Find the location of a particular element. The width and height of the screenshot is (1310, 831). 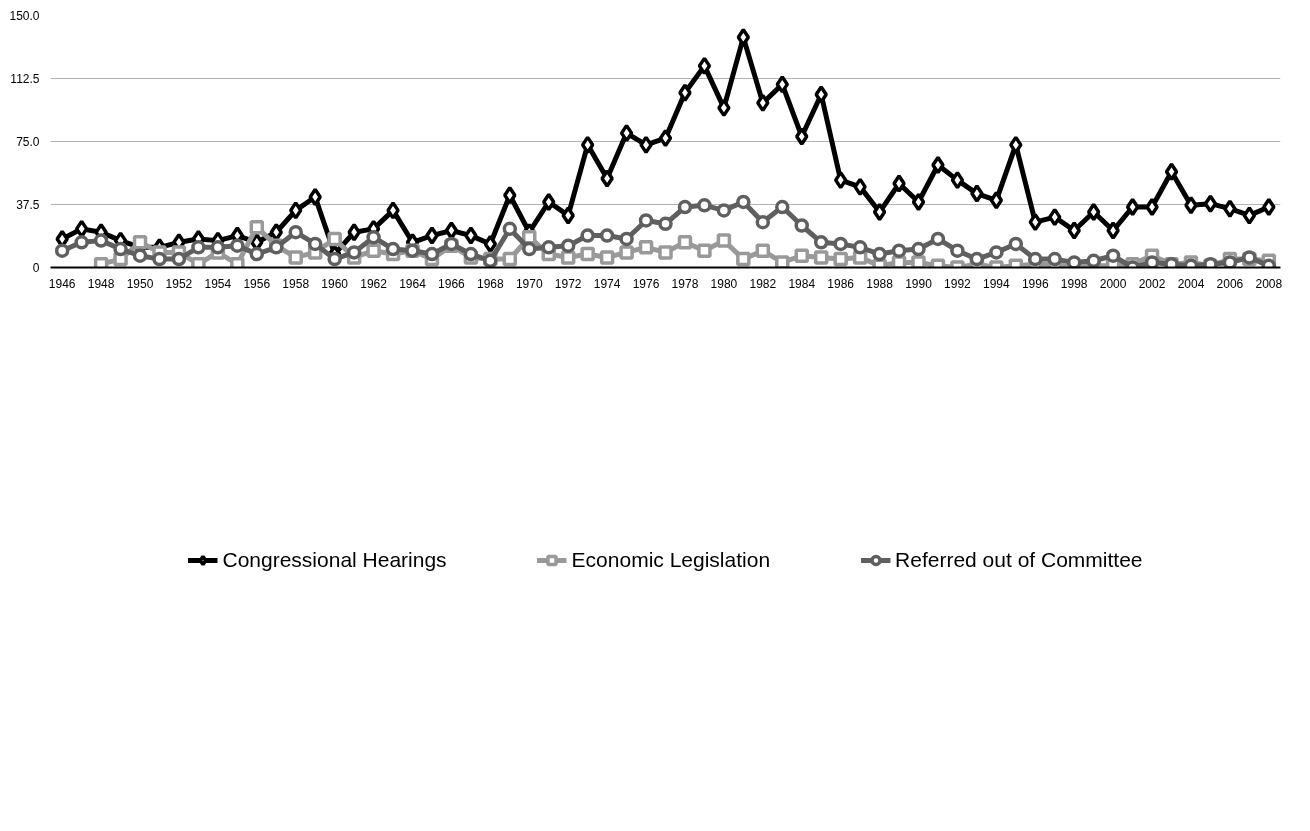

x-tick-label: 1960 is located at coordinates (335, 283).